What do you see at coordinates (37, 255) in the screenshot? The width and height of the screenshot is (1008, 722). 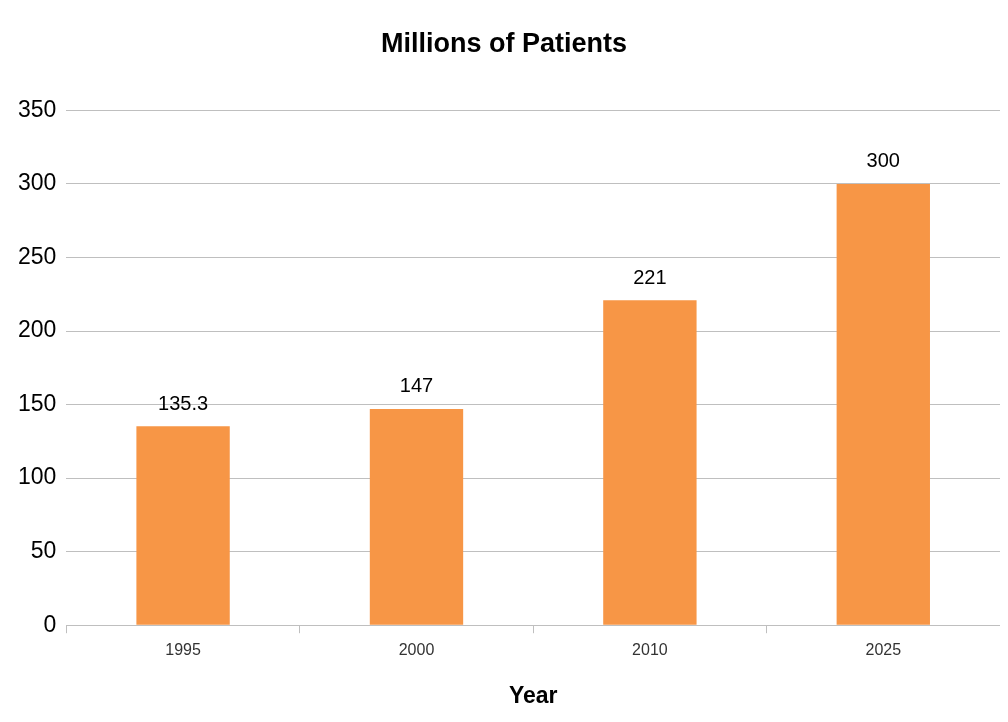 I see `y-tick-label: 250` at bounding box center [37, 255].